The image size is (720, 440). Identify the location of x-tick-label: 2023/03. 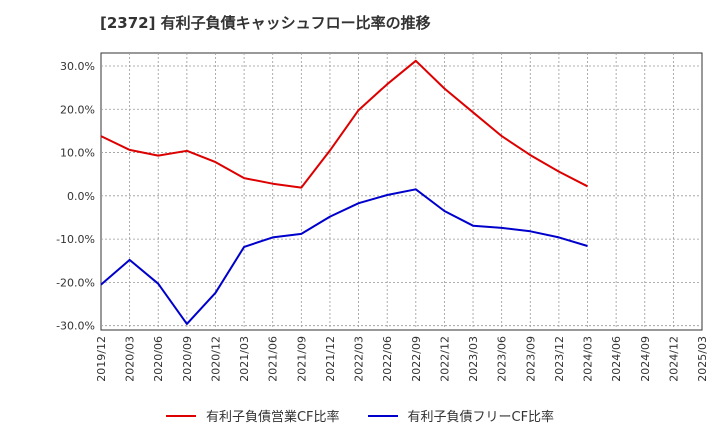
(473, 359).